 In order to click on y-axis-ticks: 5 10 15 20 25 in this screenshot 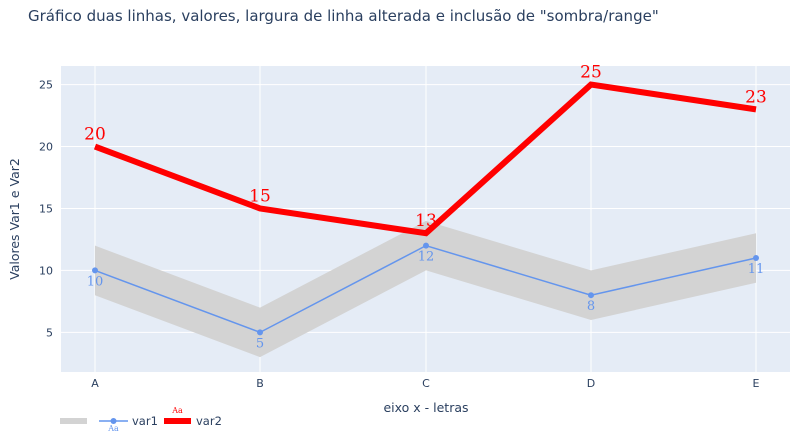, I will do `click(46, 209)`.